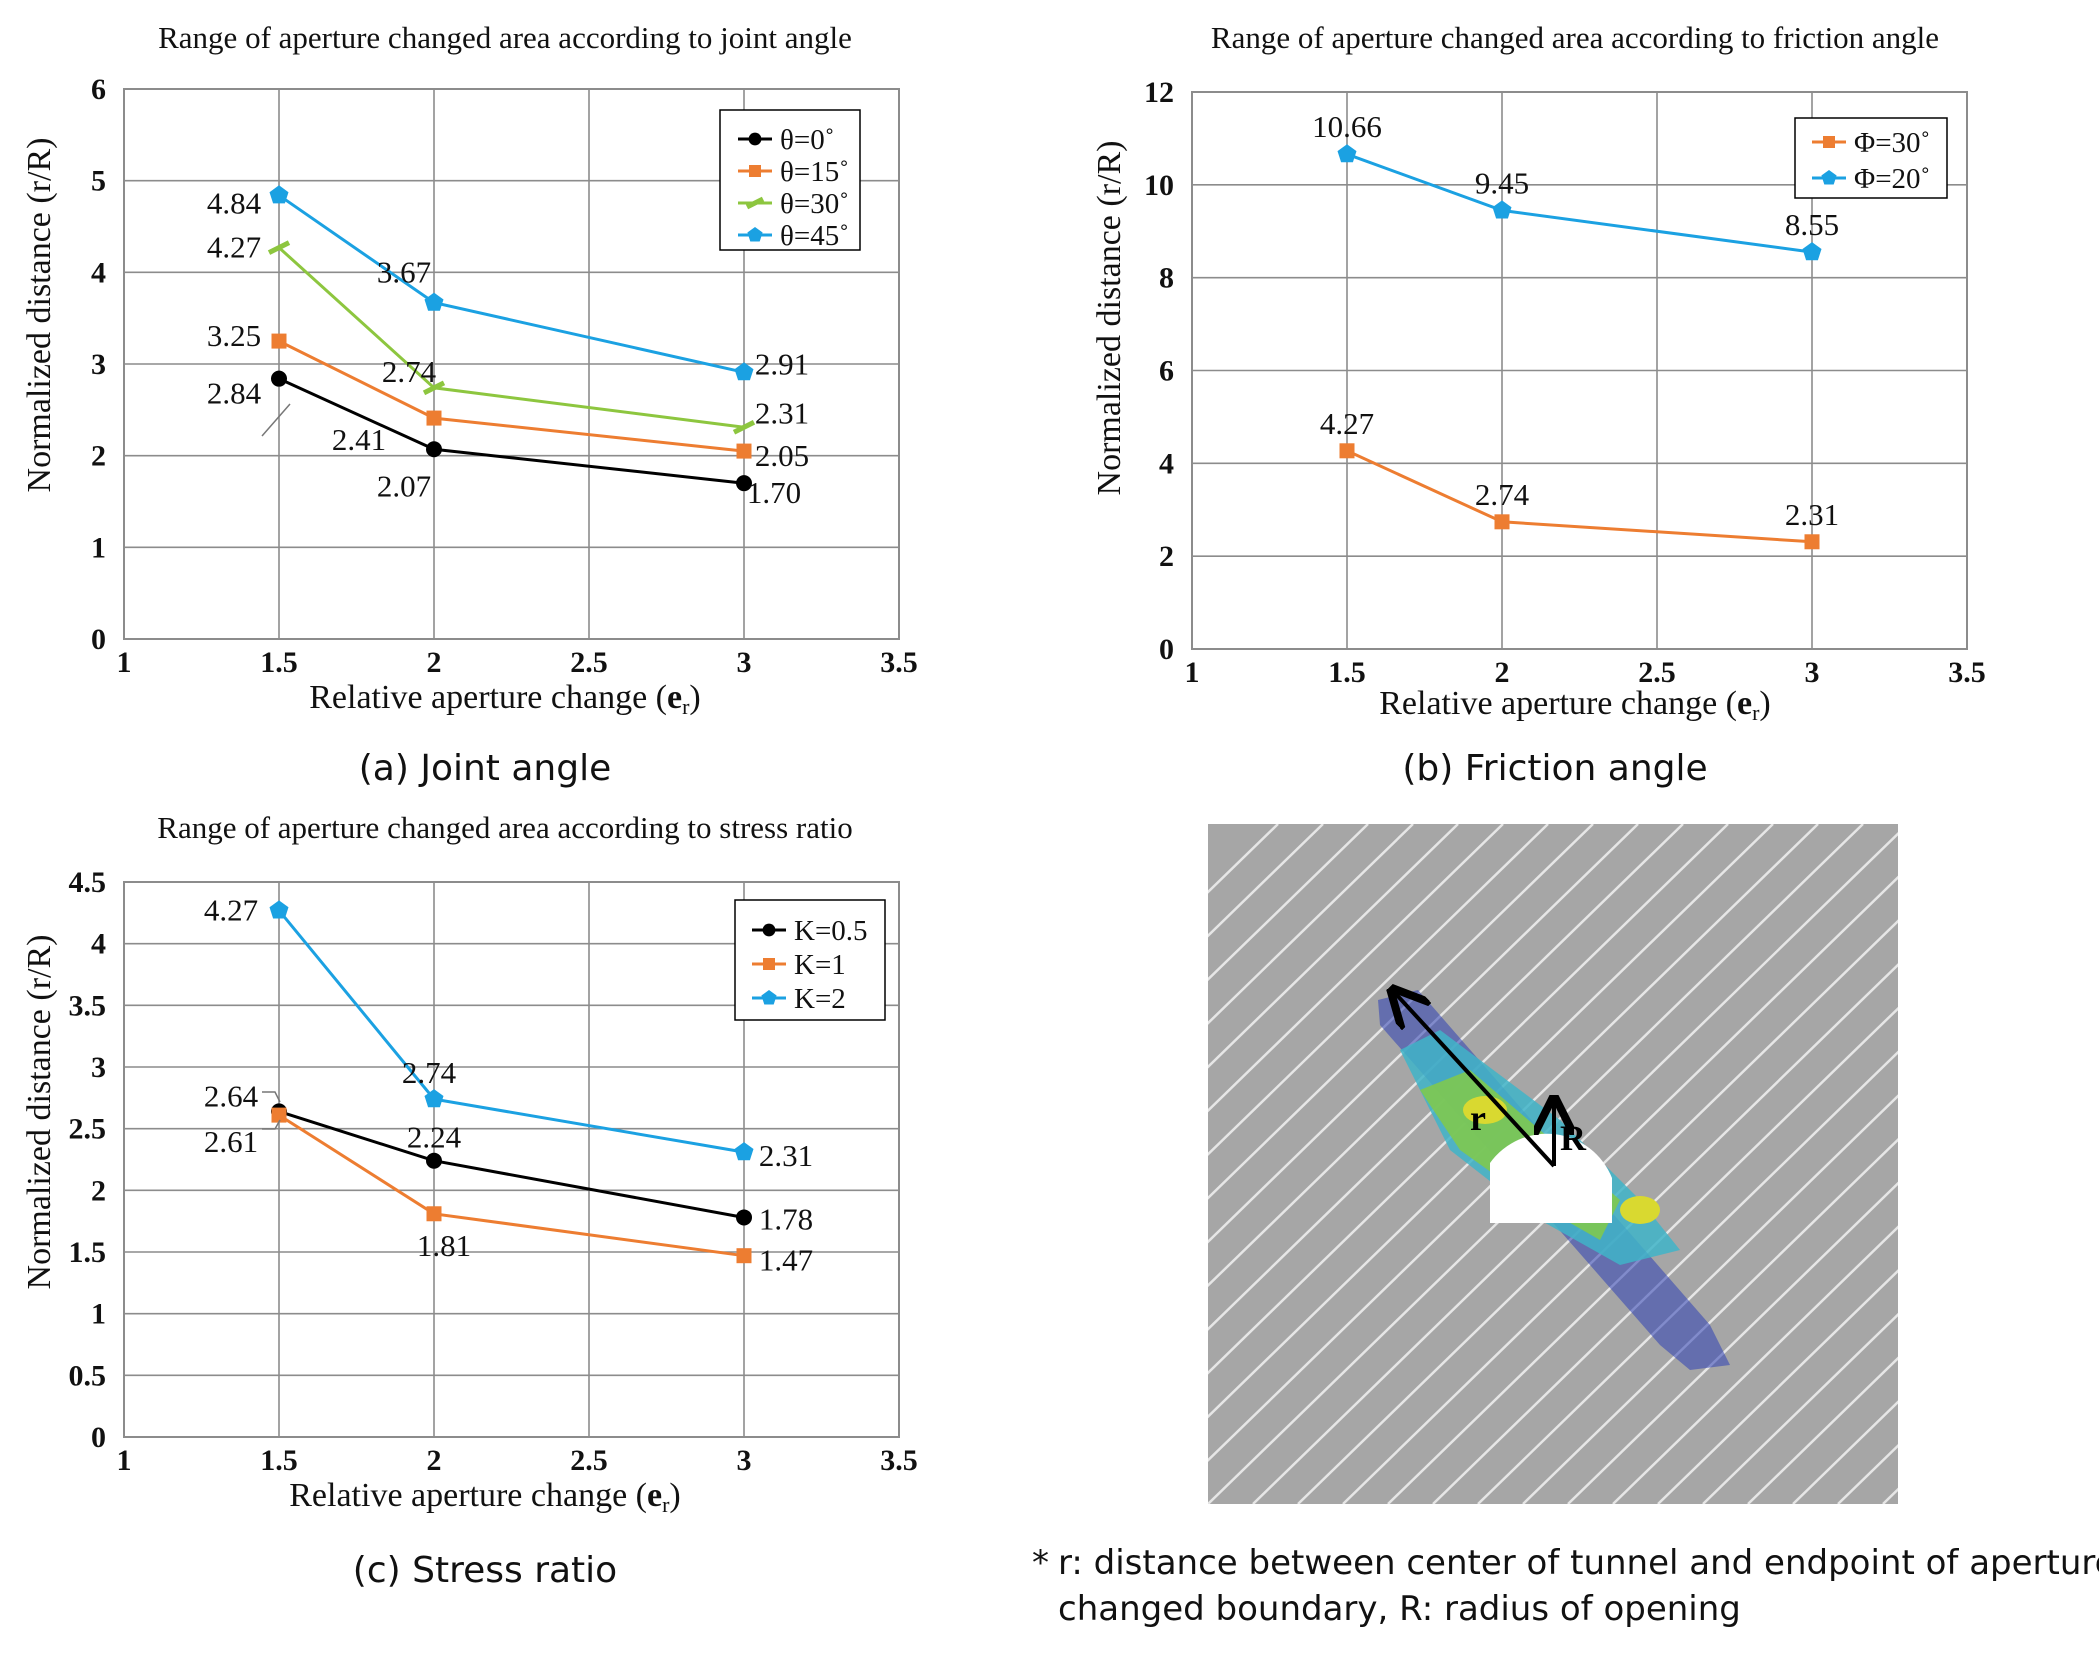 Image resolution: width=2099 pixels, height=1659 pixels. I want to click on legend-entry-label: θ=0˚, so click(807, 140).